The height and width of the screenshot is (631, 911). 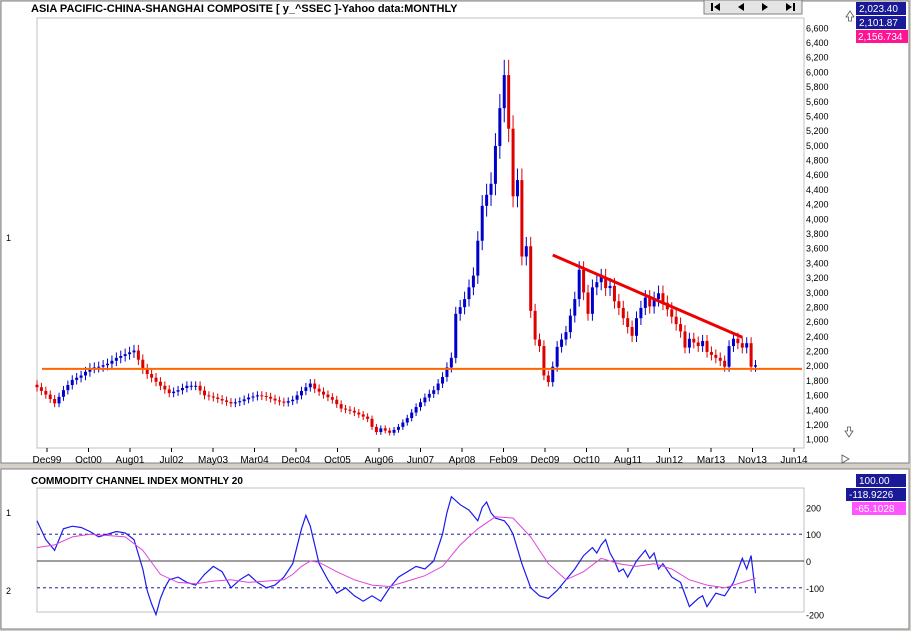 What do you see at coordinates (8, 591) in the screenshot?
I see `cci-pane-label-2: 2` at bounding box center [8, 591].